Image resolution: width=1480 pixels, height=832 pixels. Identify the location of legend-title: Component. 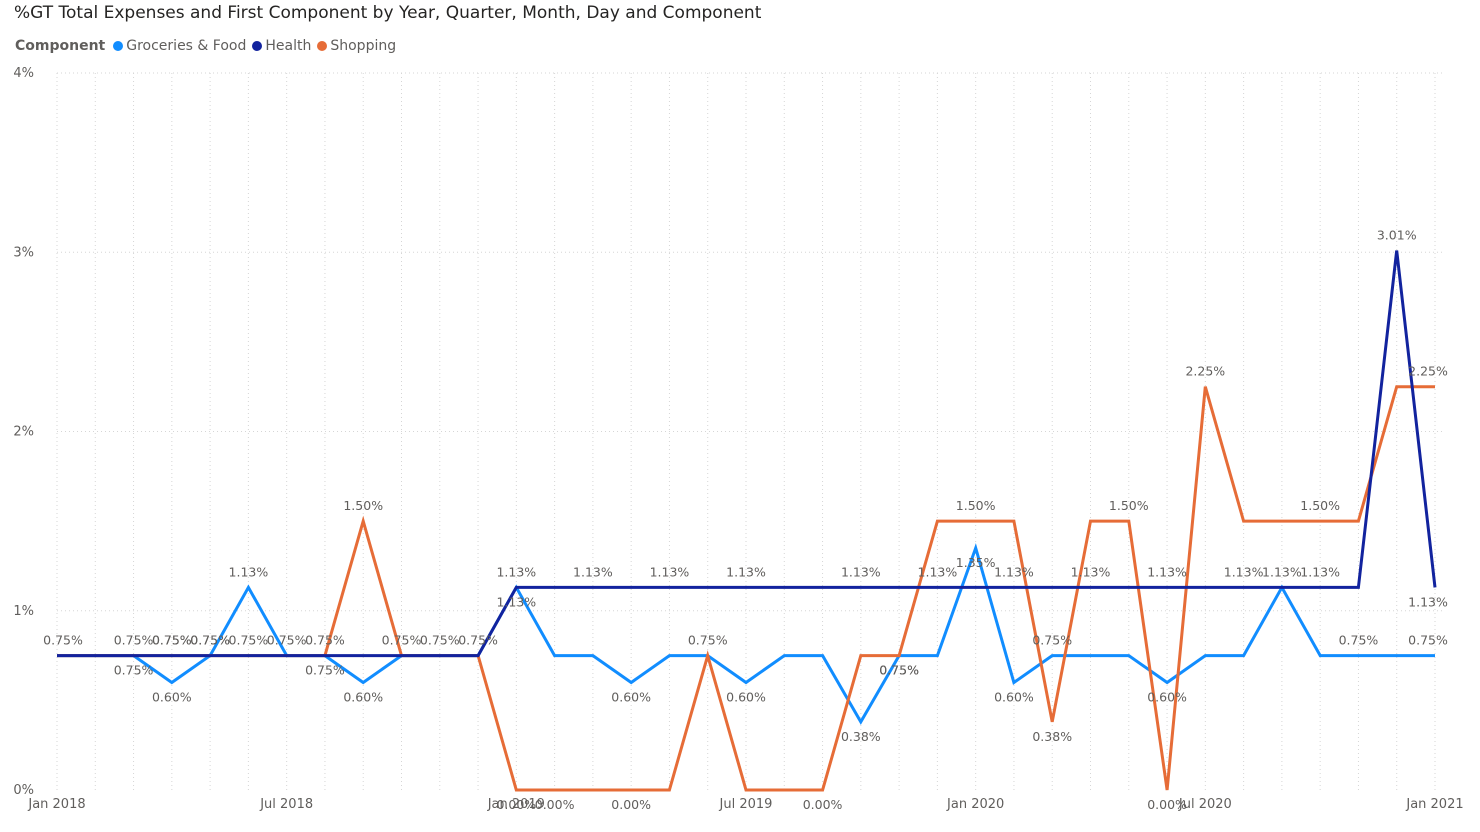
(60, 46).